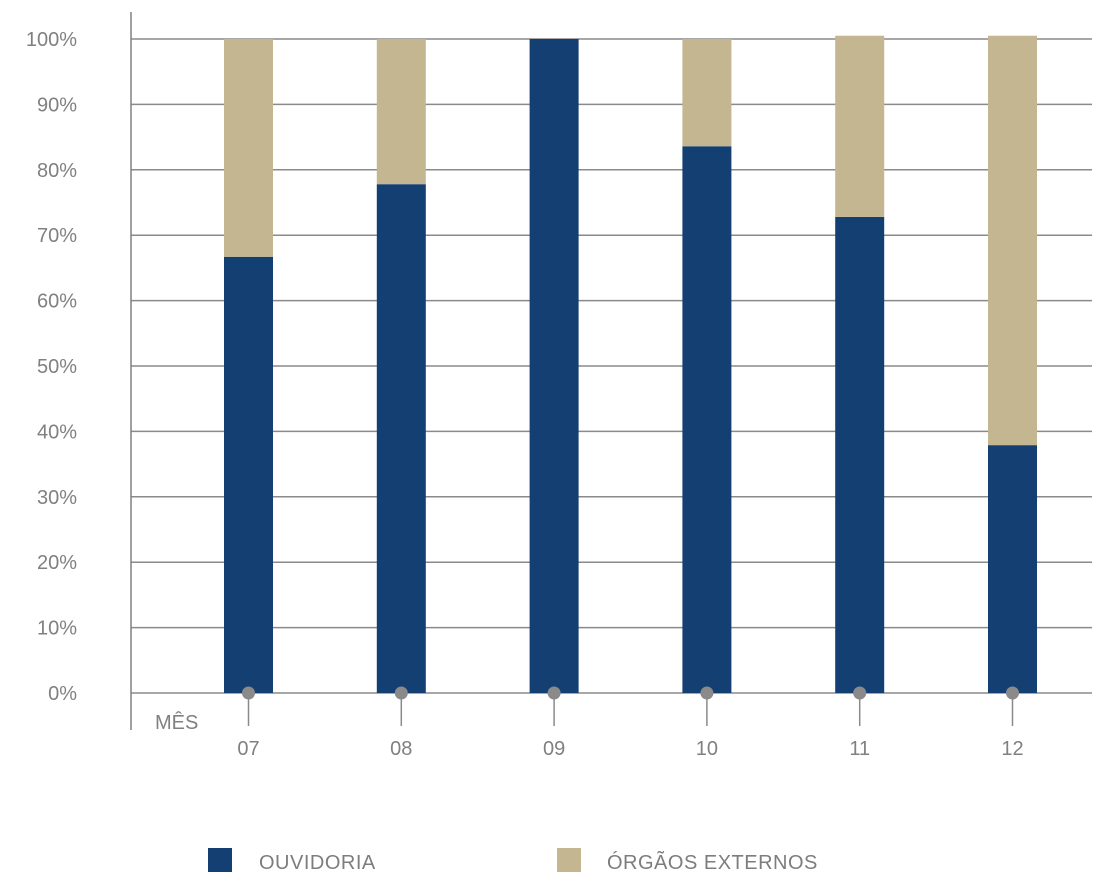 The width and height of the screenshot is (1106, 872). What do you see at coordinates (554, 749) in the screenshot?
I see `x-tick-label: 09` at bounding box center [554, 749].